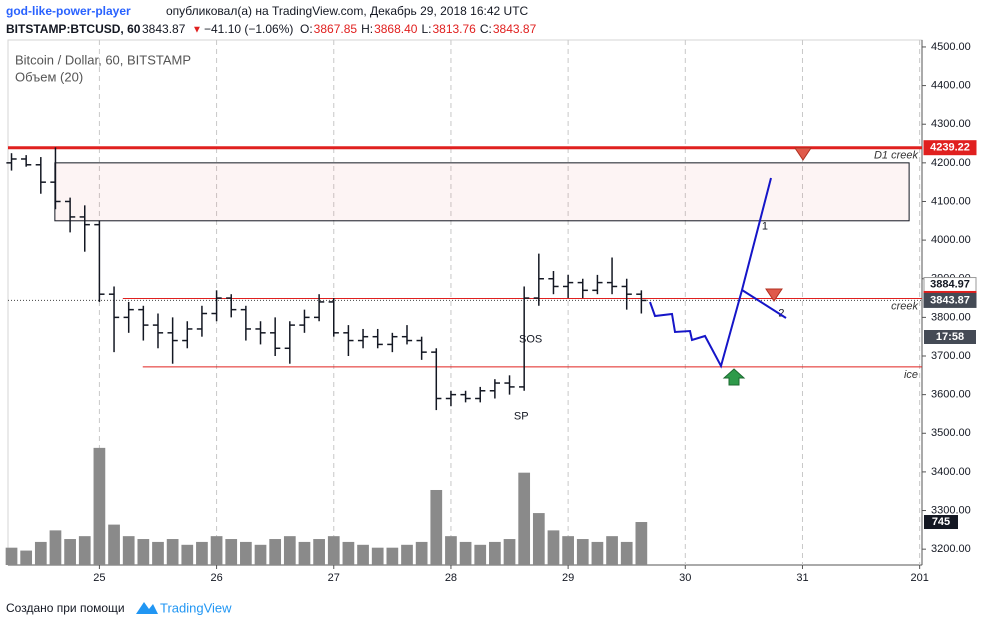 The height and width of the screenshot is (628, 987). I want to click on y-tick-label: 4200.00, so click(951, 163).